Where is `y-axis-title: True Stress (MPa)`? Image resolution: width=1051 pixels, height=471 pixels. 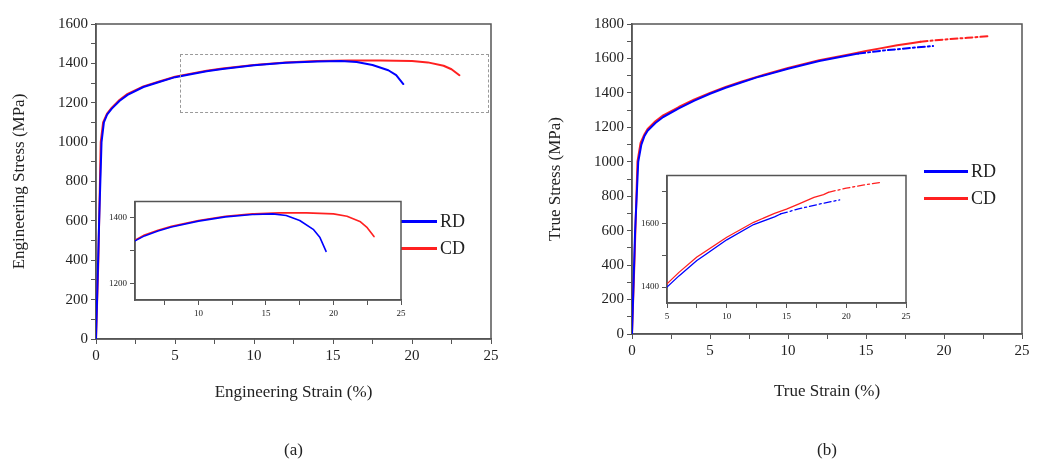
y-axis-title: True Stress (MPa) is located at coordinates (554, 179).